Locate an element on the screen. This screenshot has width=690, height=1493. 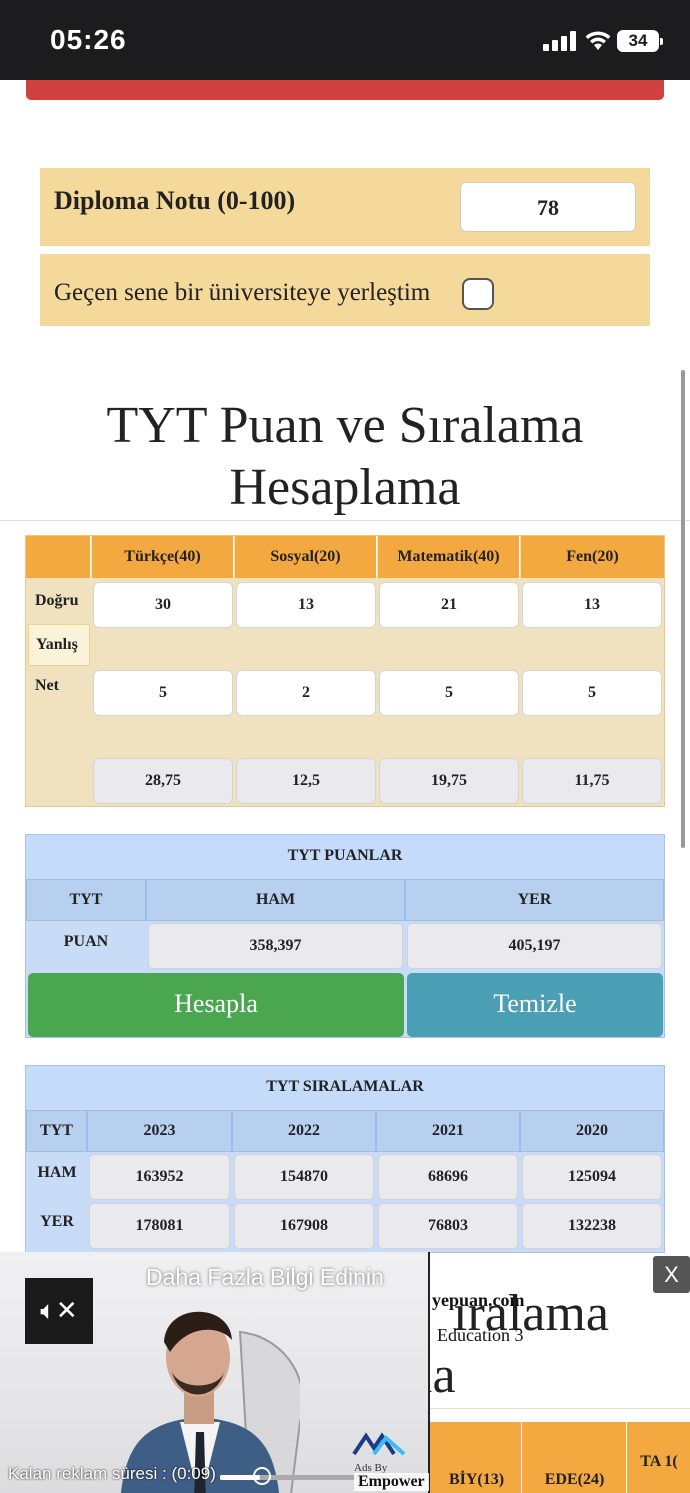
next-header-ede: EDE(24) is located at coordinates (575, 1457).